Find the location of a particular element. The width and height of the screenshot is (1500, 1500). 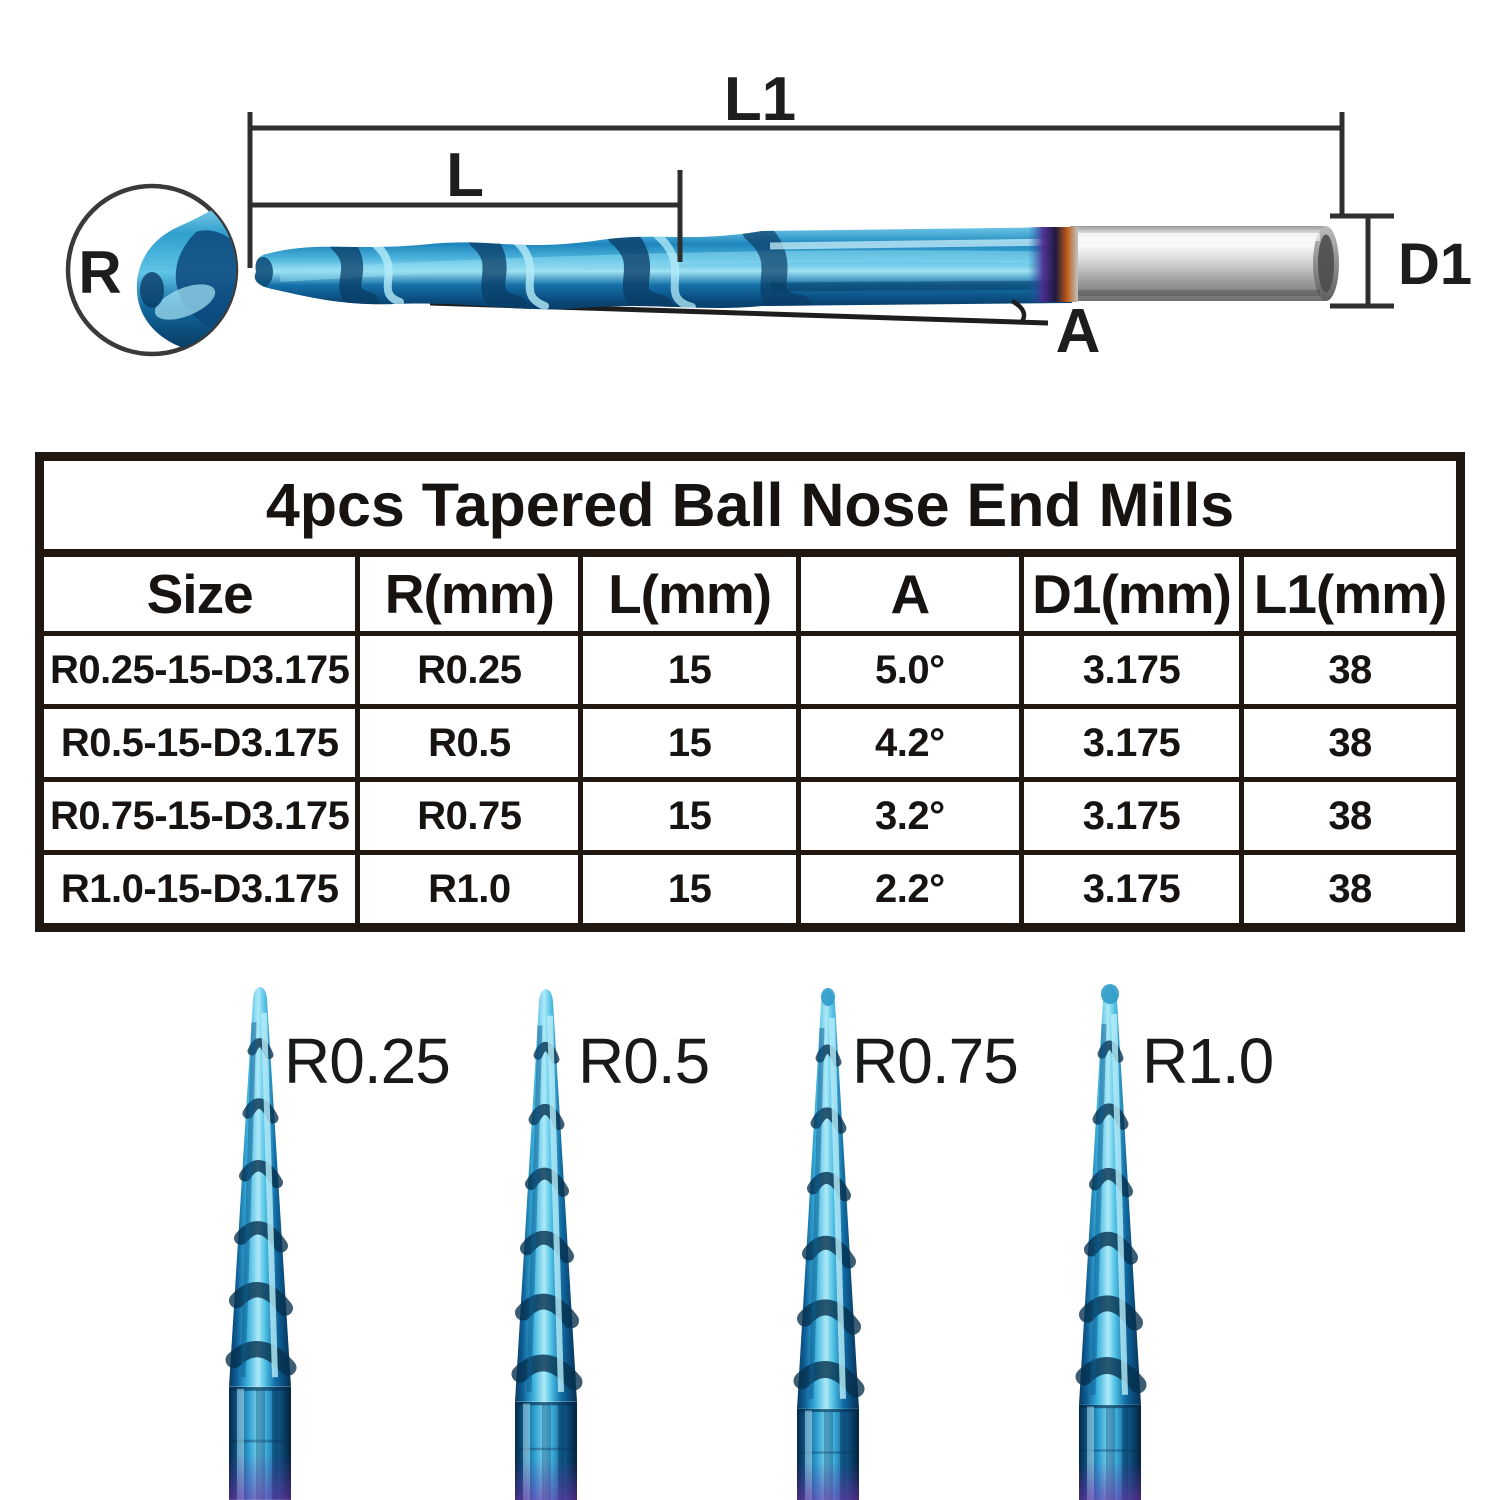

cell-size: R0.5-15-D3.175 is located at coordinates (198, 743).